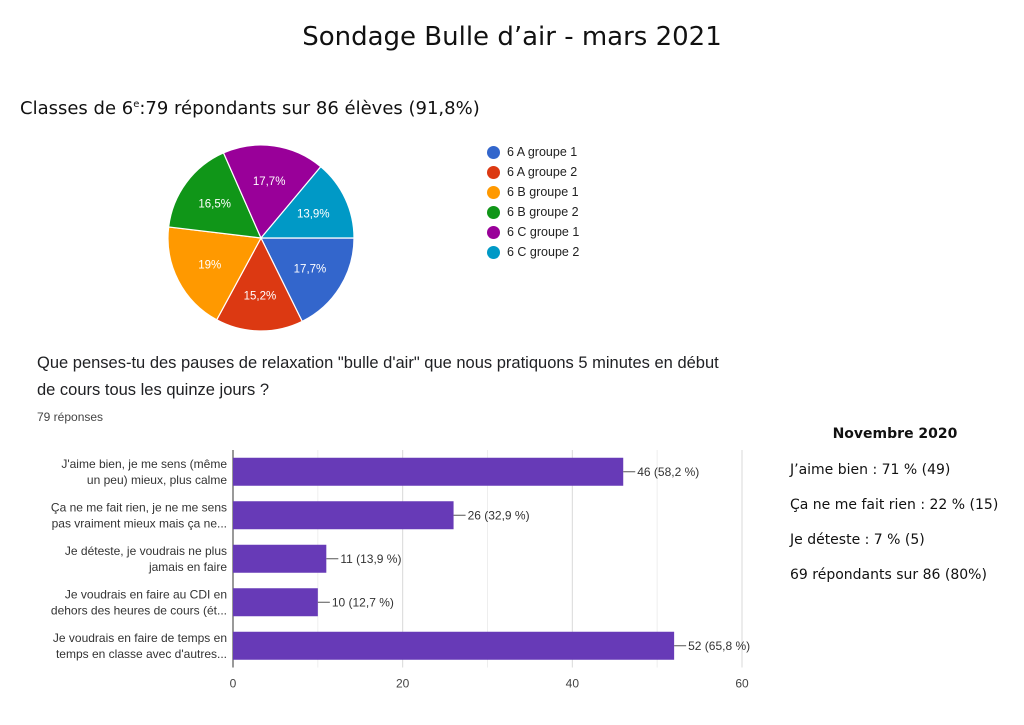 The image size is (1024, 725). I want to click on november-line-indifferent: Ça ne me fait rien : 22 % (15), so click(894, 505).